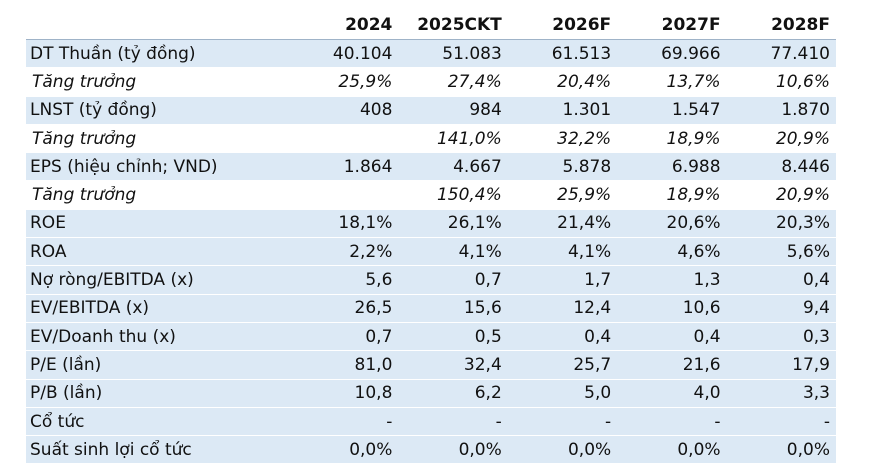 Image resolution: width=877 pixels, height=475 pixels. I want to click on row-value-2026f: 20,4%, so click(562, 82).